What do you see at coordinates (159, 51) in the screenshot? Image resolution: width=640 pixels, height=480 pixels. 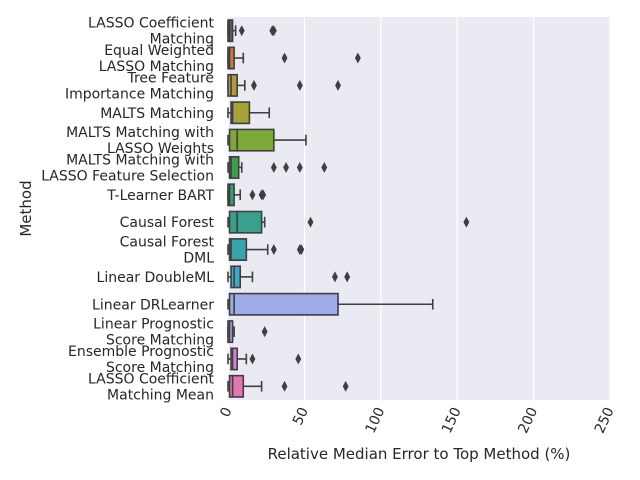 I see `y-tick-label: Equal Weighted` at bounding box center [159, 51].